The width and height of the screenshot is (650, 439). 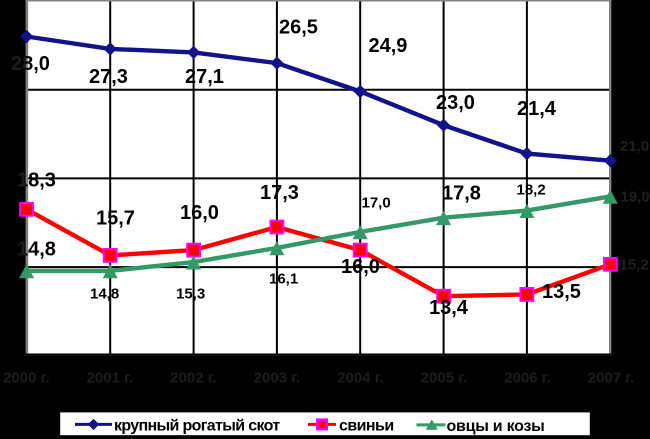 What do you see at coordinates (366, 426) in the screenshot?
I see `svg-text: свиньи` at bounding box center [366, 426].